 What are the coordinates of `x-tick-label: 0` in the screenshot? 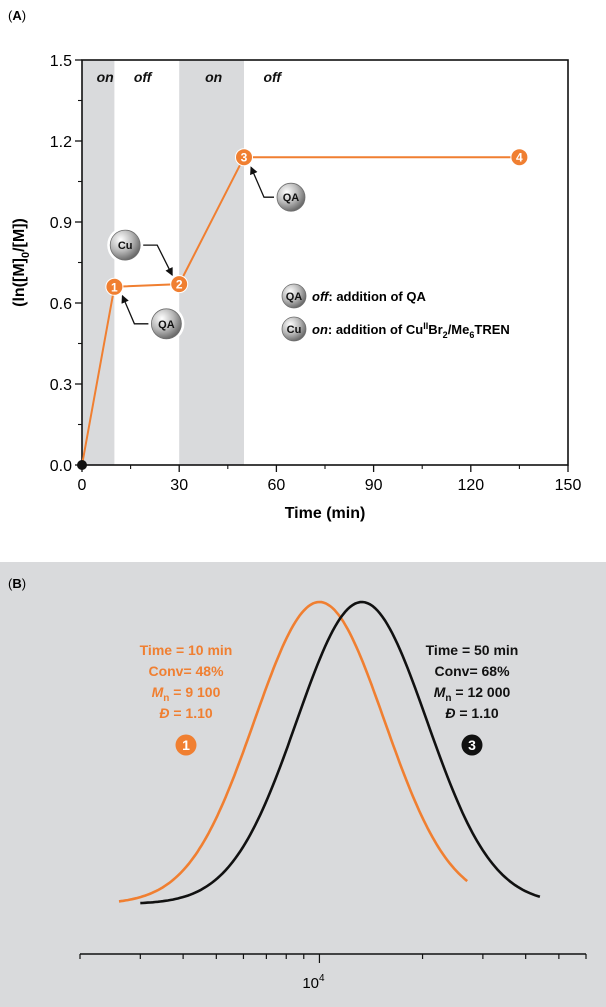 It's located at (82, 485).